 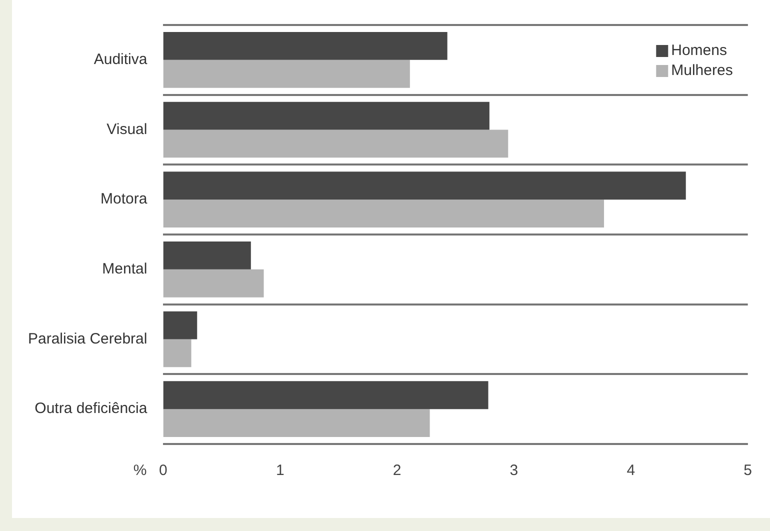 I want to click on x-tick-label: 5, so click(x=748, y=471).